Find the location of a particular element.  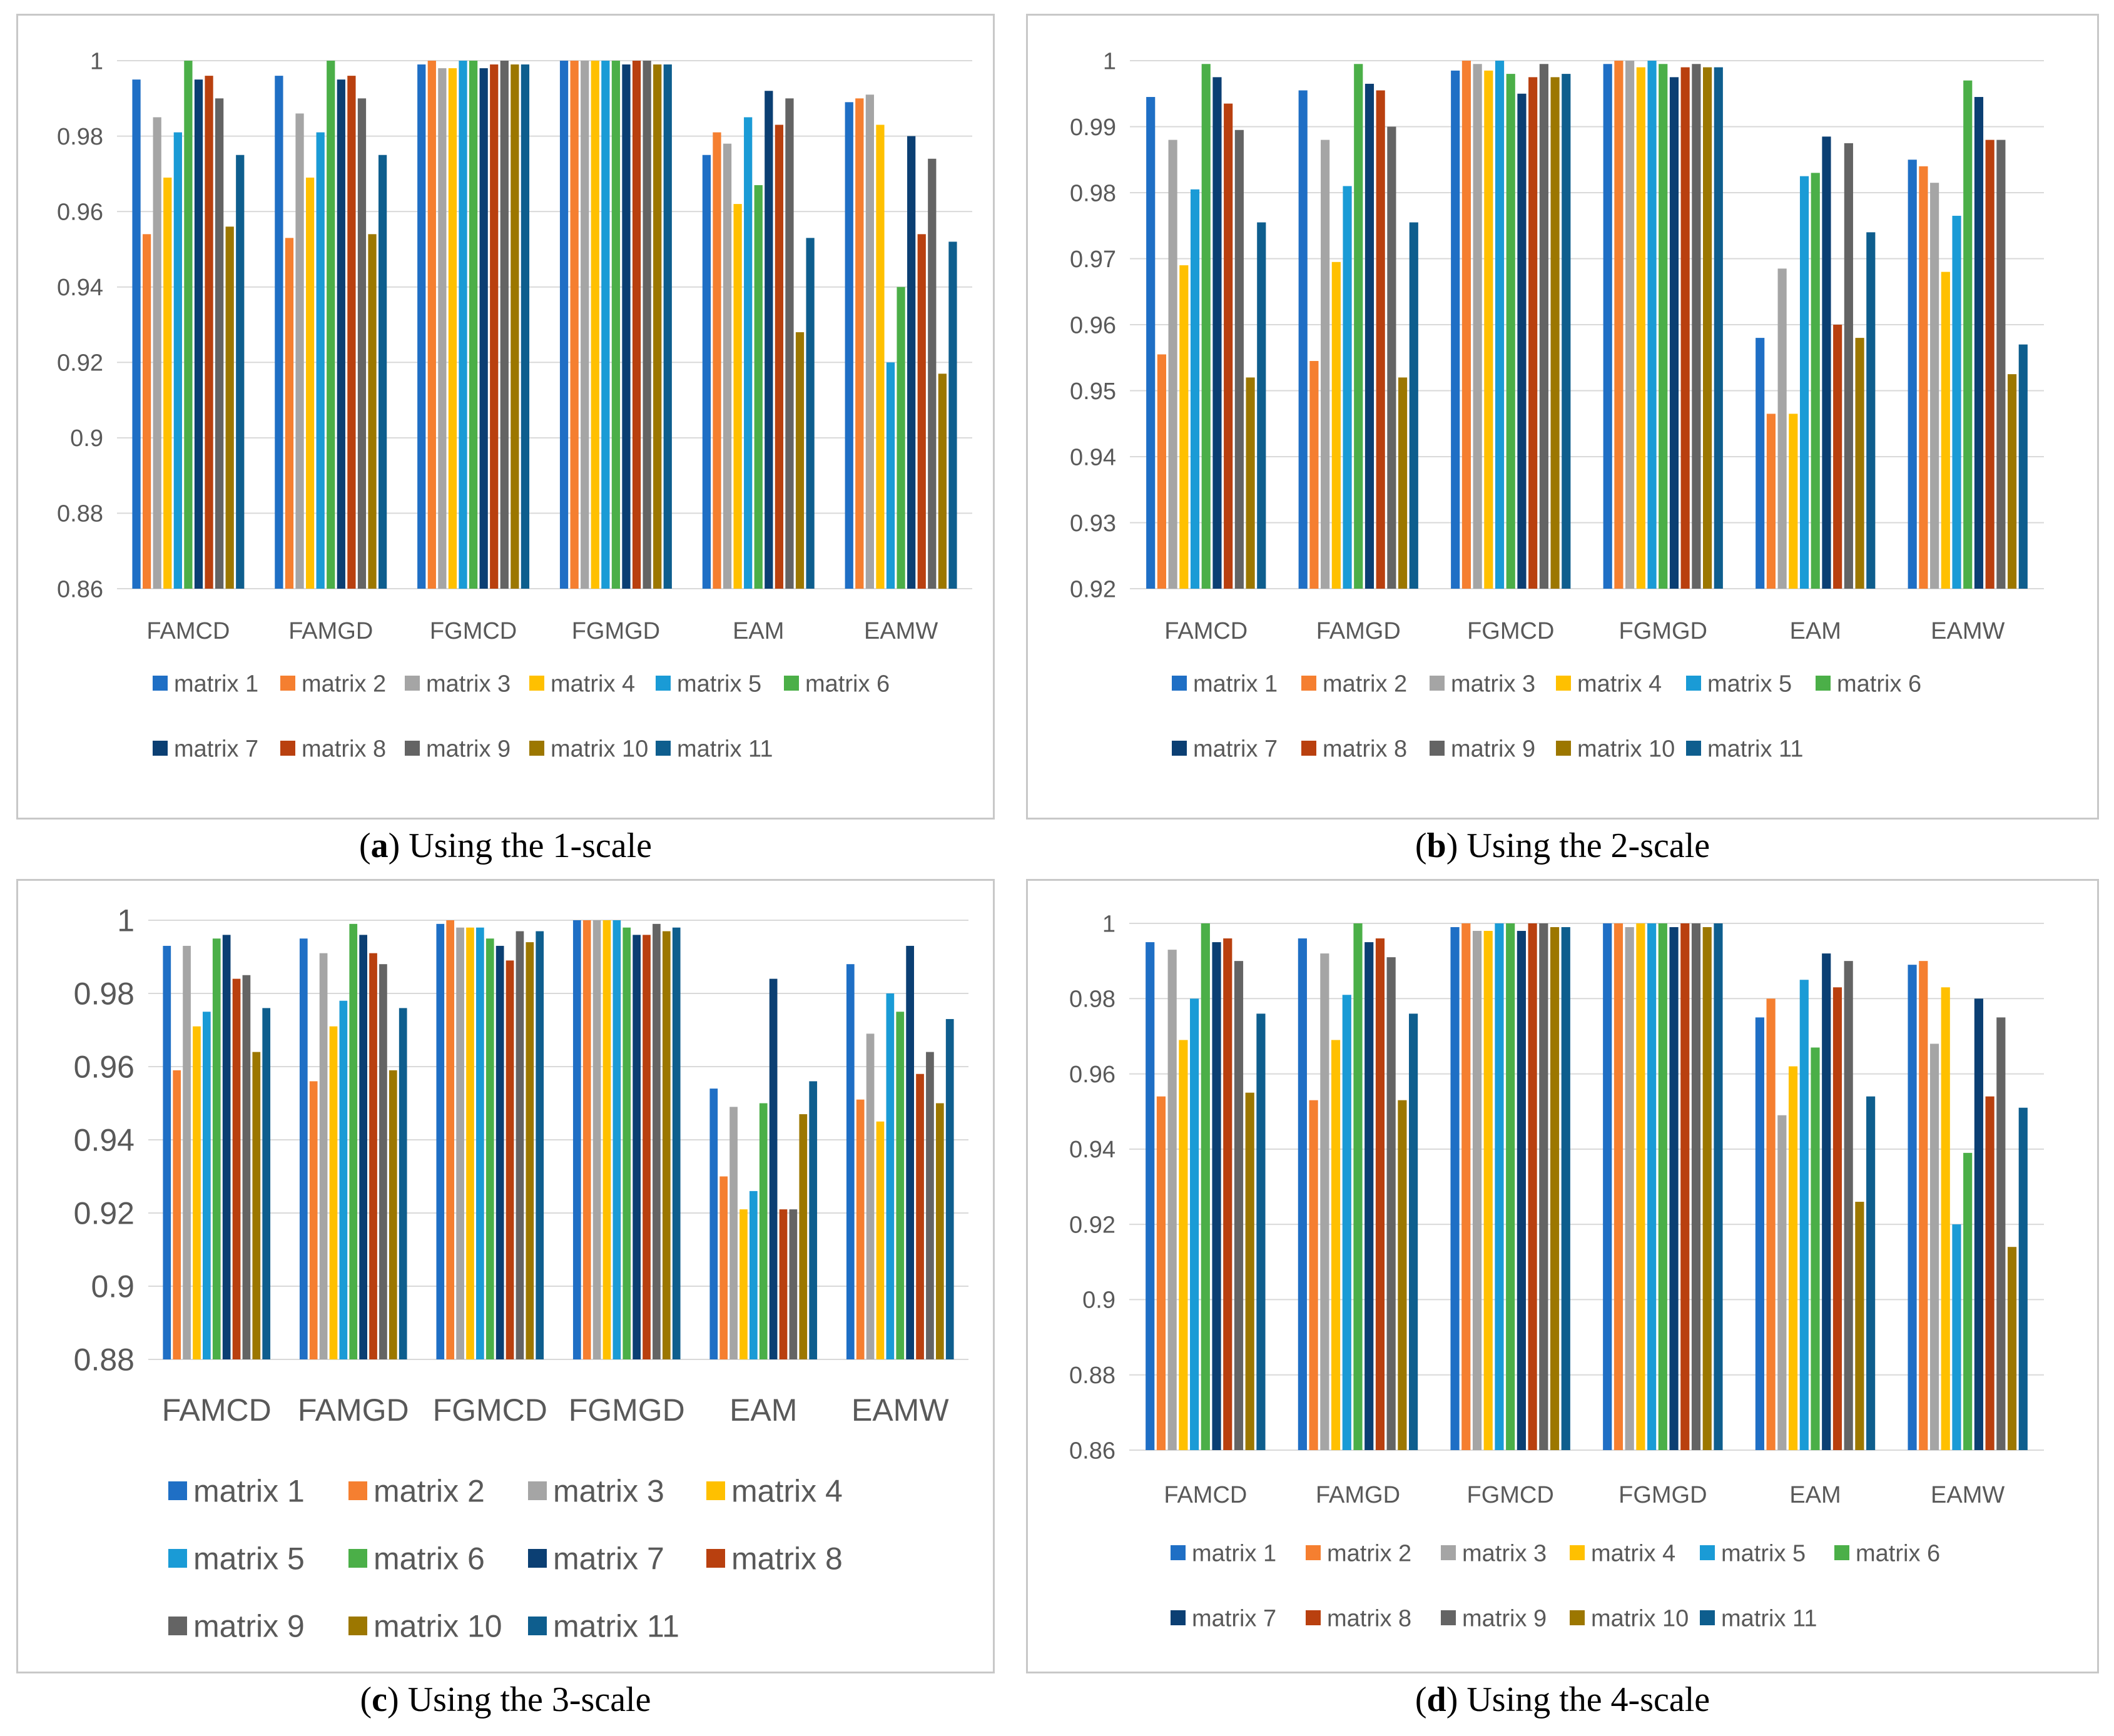

y-tick-label: 1 is located at coordinates (97, 61).